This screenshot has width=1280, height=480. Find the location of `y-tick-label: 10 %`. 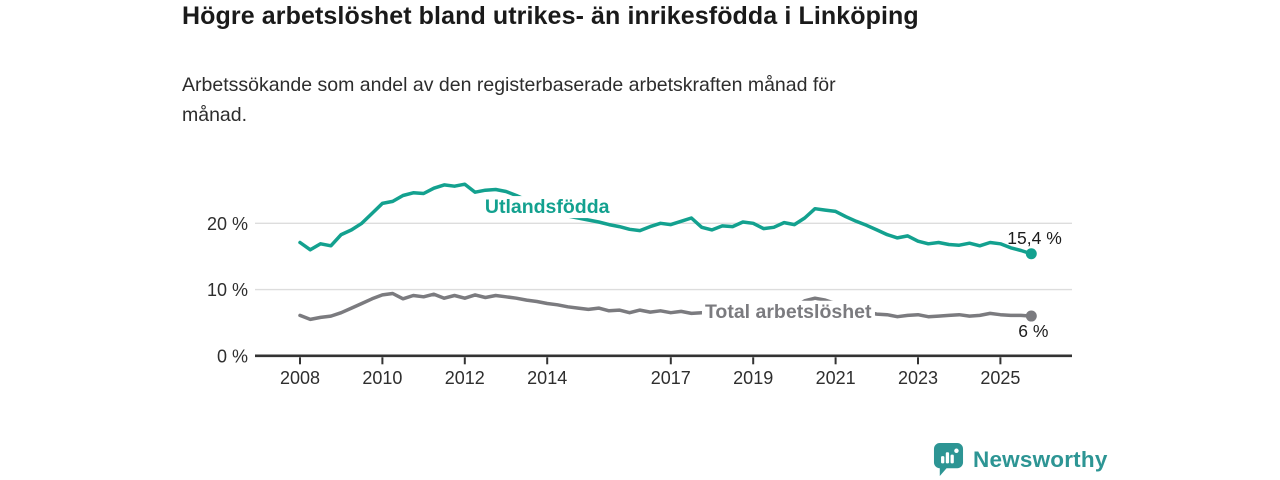

y-tick-label: 10 % is located at coordinates (227, 290).